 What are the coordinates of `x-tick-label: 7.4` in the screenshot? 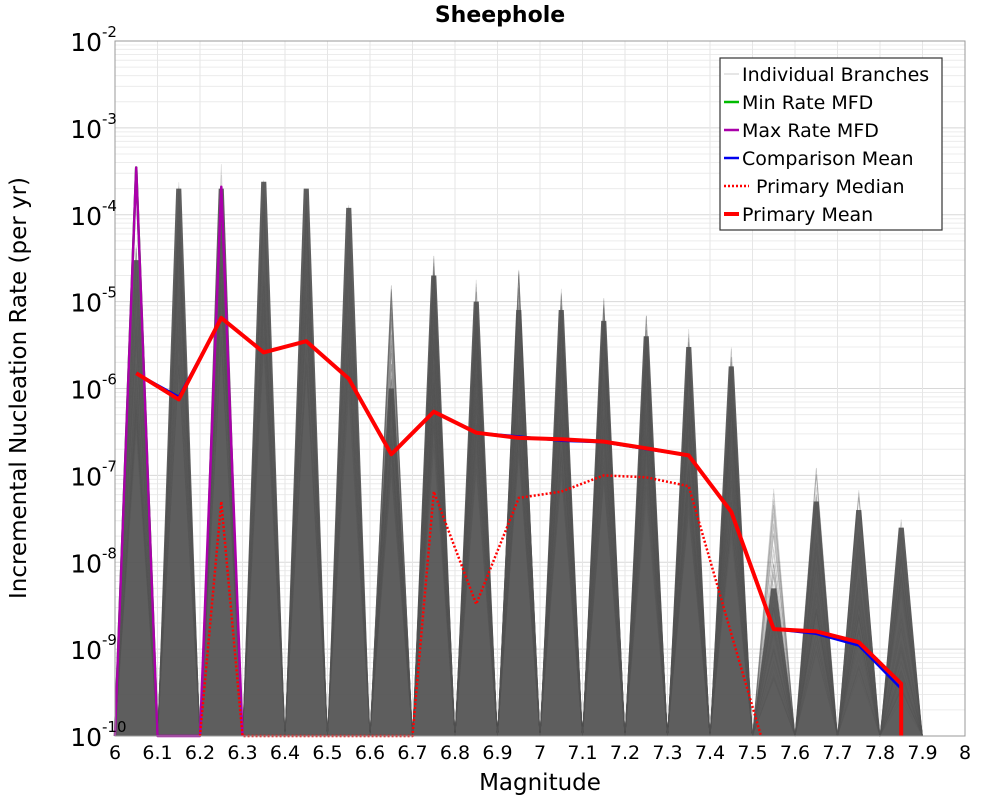 It's located at (710, 753).